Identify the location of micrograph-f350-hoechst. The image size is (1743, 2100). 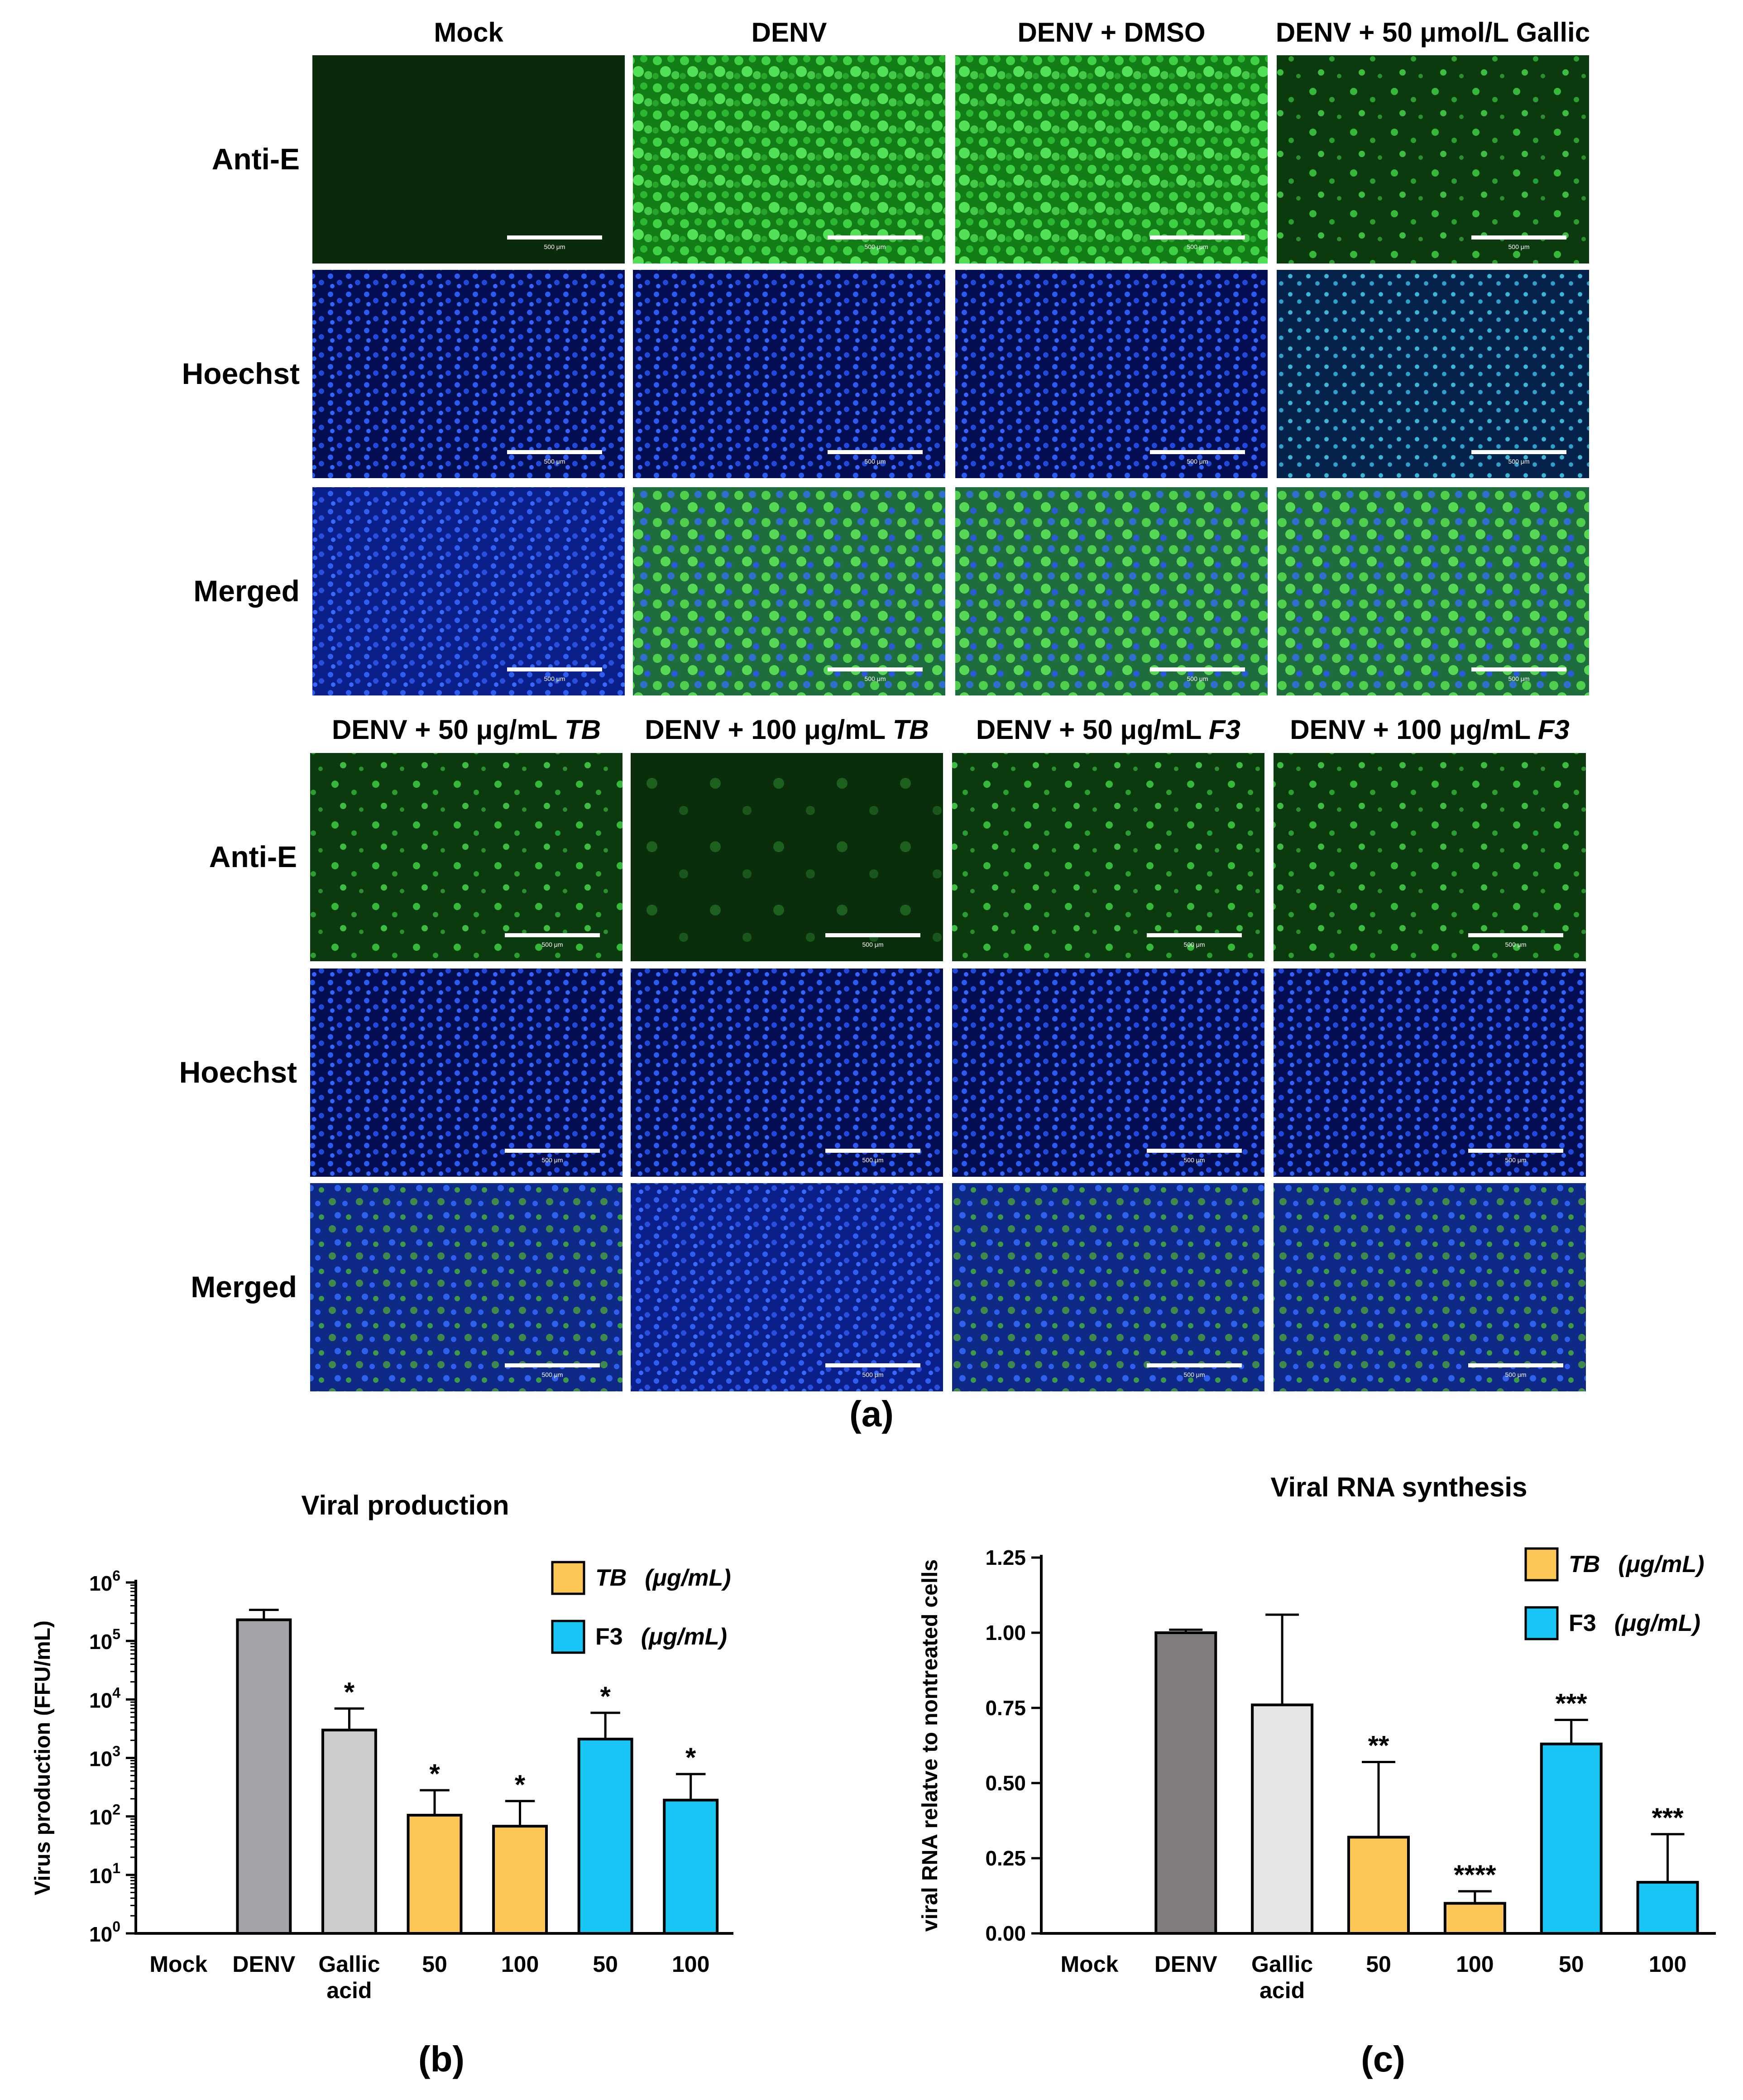
(1108, 1072).